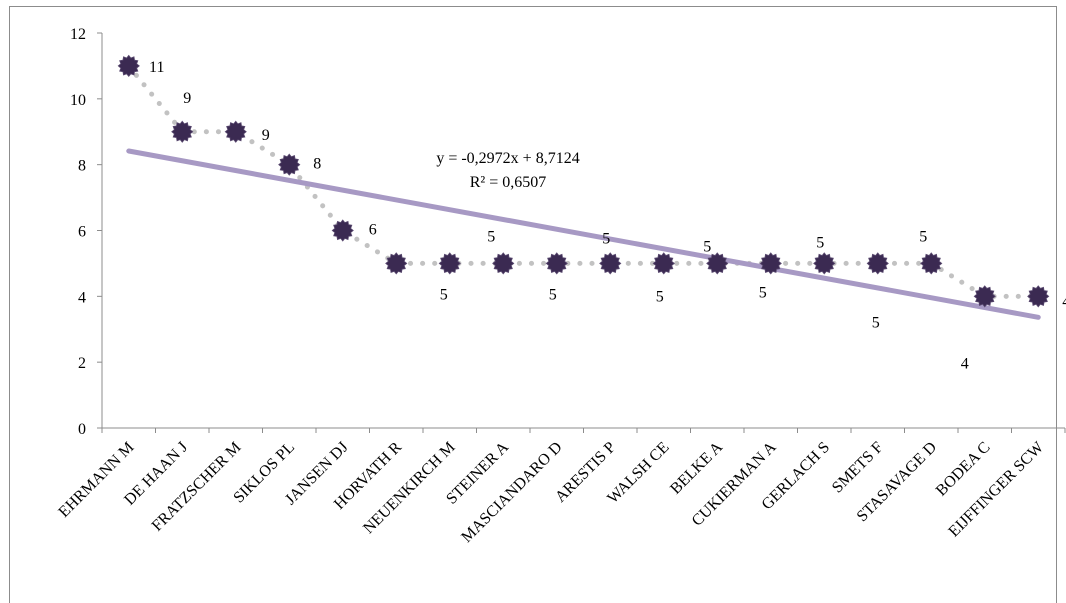  I want to click on y-tick-label: 6, so click(82, 232).